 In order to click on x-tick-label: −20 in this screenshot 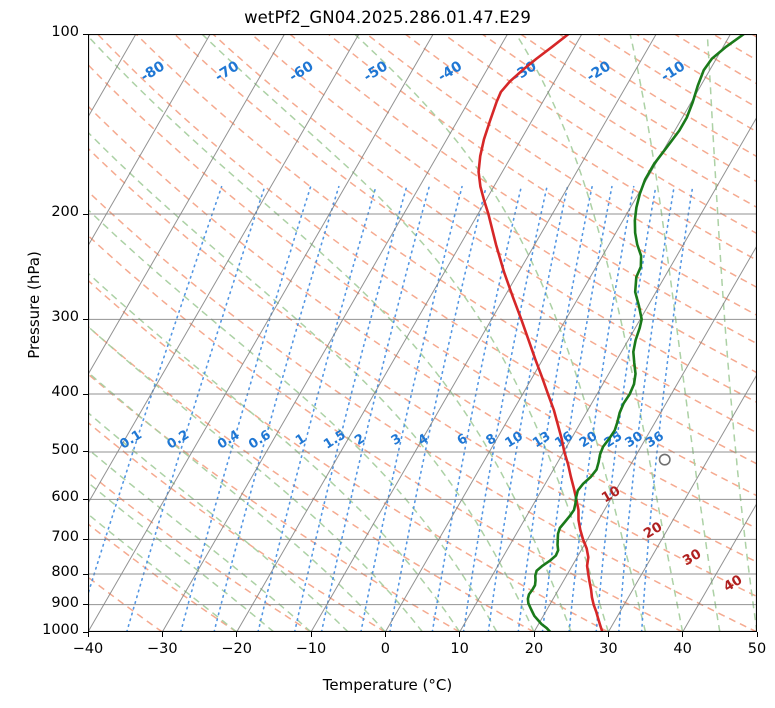, I will do `click(236, 649)`.